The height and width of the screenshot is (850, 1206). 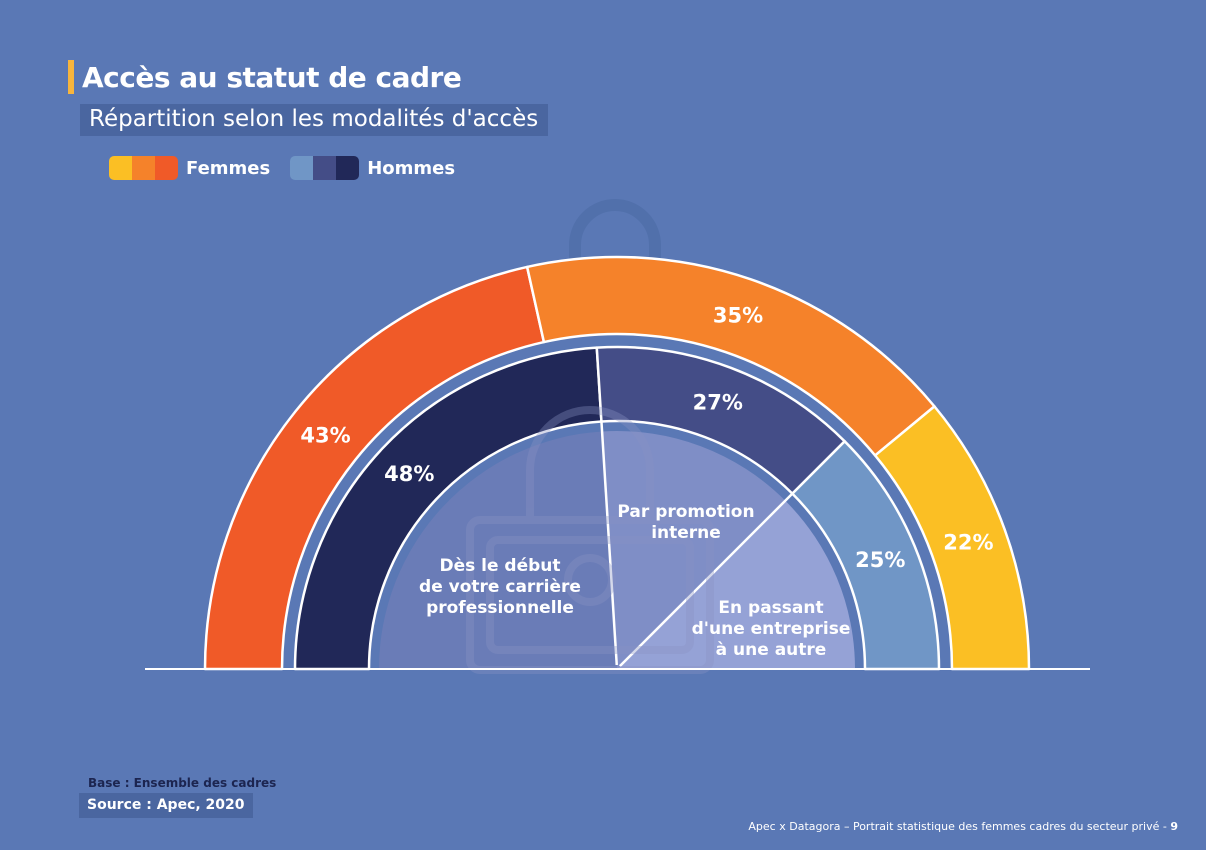 What do you see at coordinates (272, 77) in the screenshot?
I see `page-title: Accès au statut de cadre` at bounding box center [272, 77].